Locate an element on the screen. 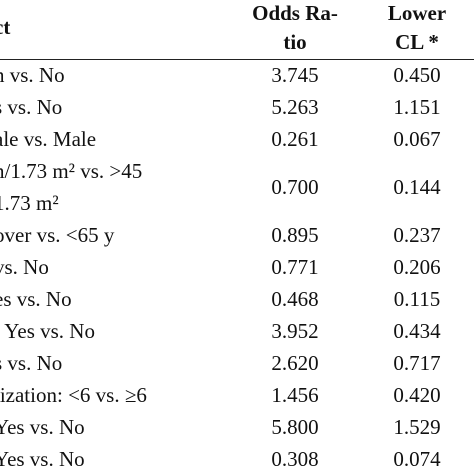 This screenshot has height=474, width=474. row-odds-ratio: 0.700 is located at coordinates (295, 187).